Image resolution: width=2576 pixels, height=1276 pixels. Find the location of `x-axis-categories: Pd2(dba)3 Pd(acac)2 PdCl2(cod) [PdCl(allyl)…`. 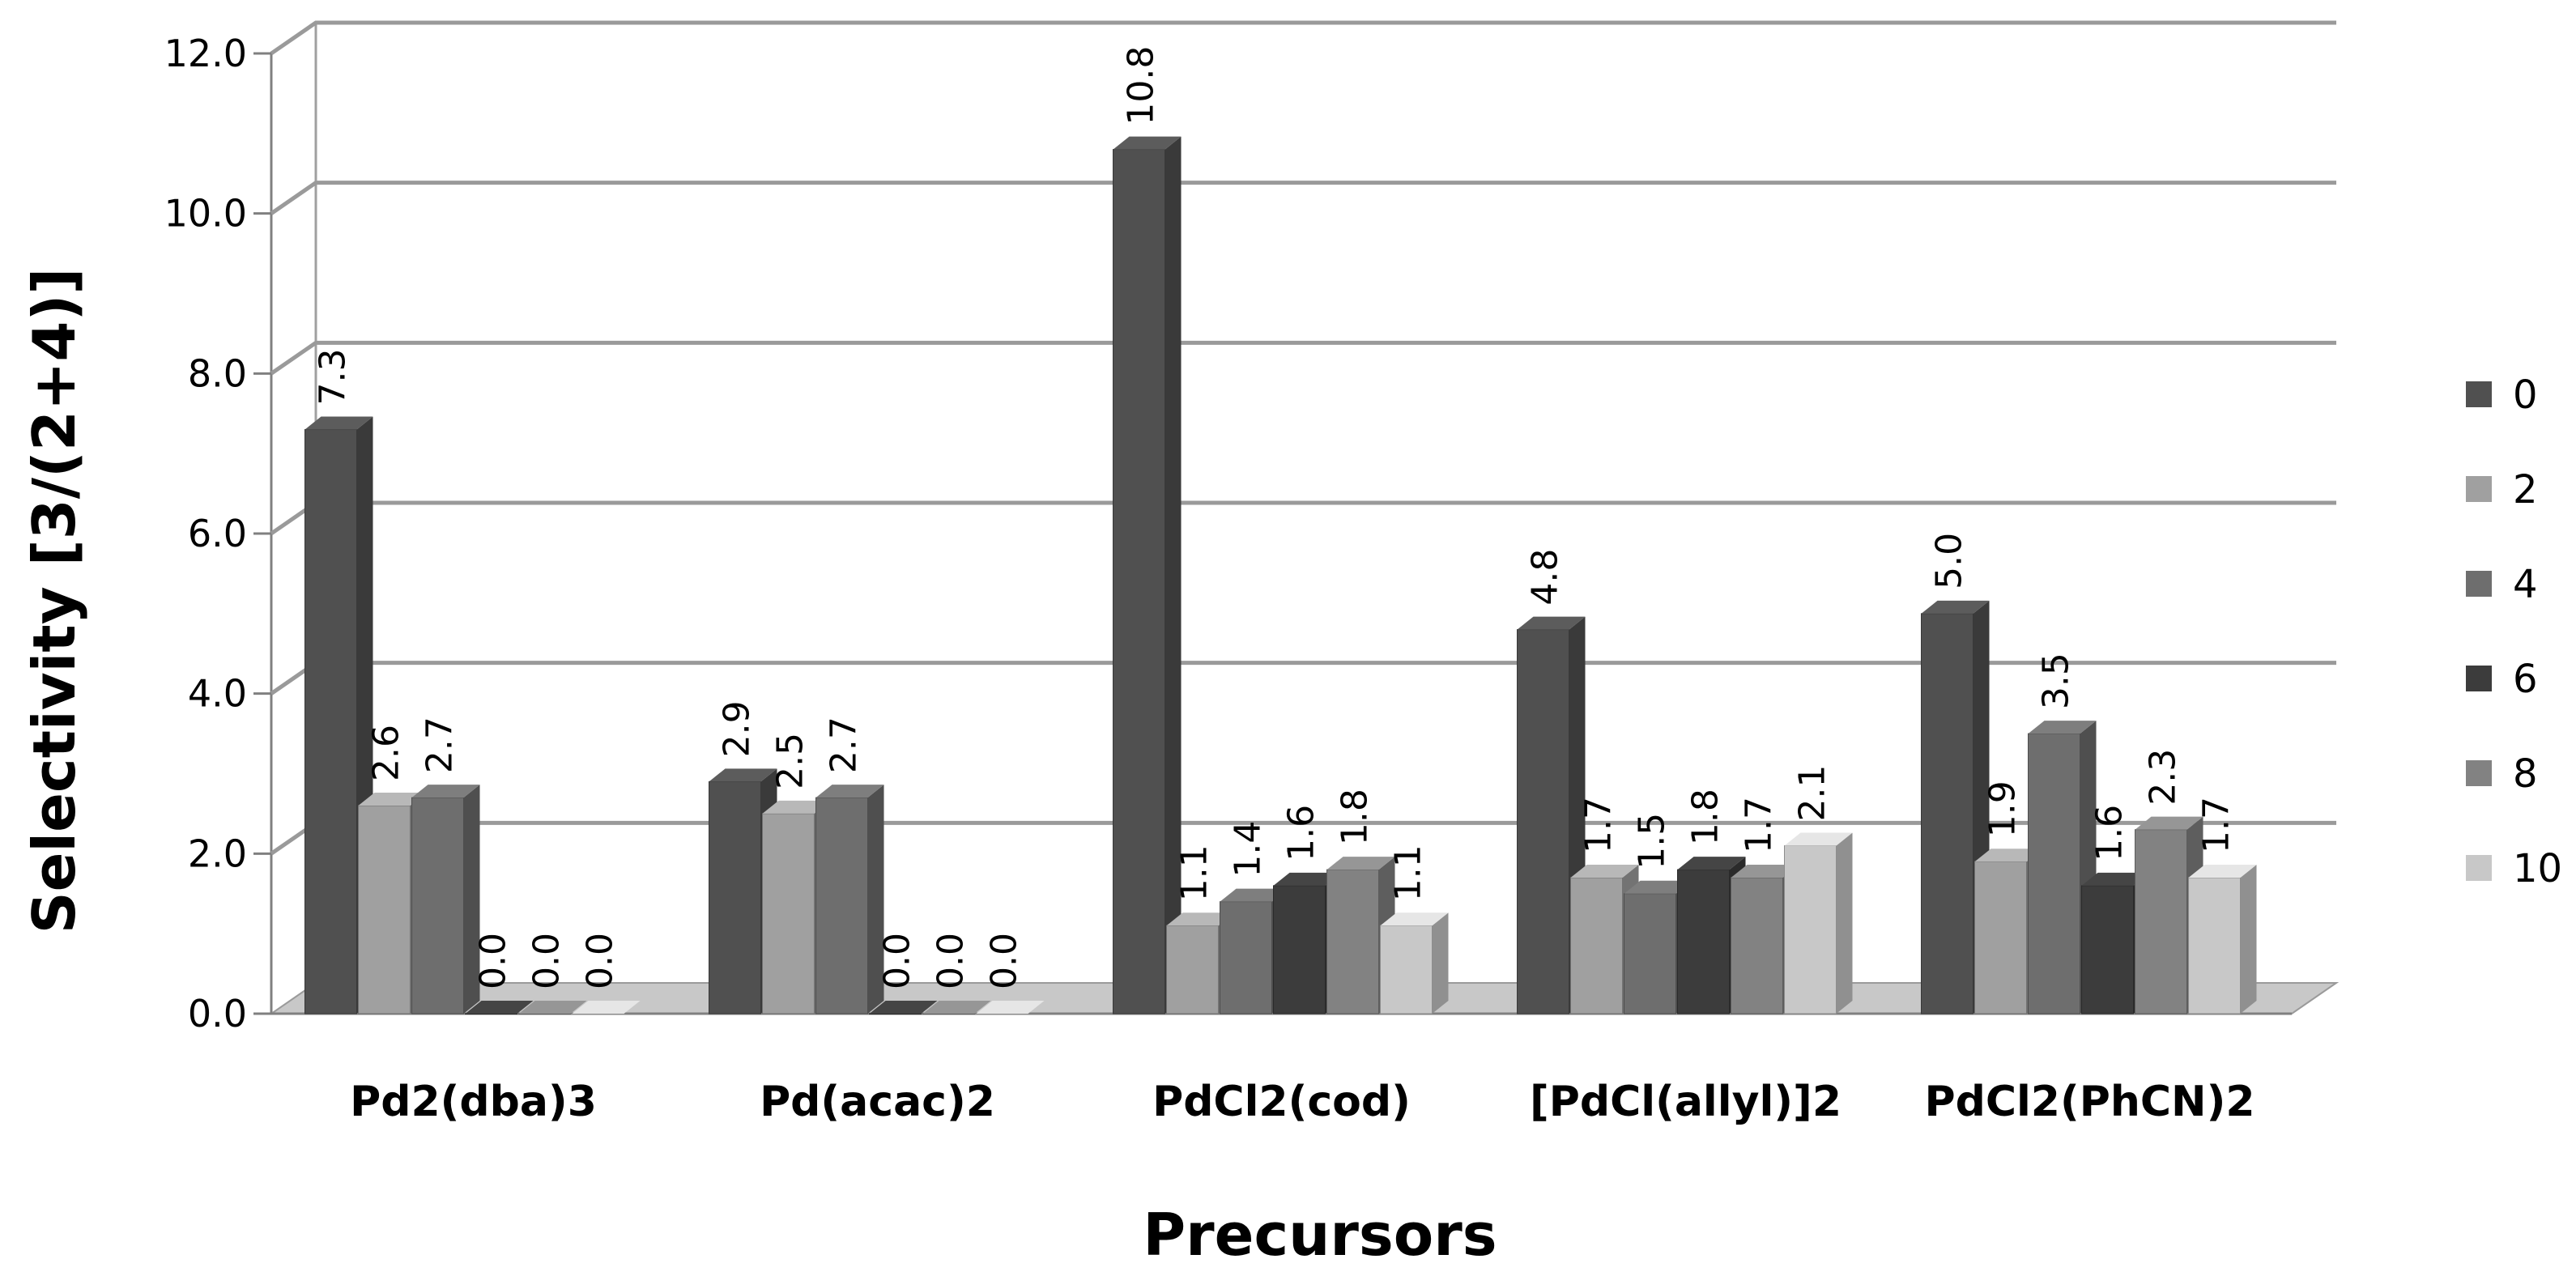

x-axis-categories: Pd2(dba)3 Pd(acac)2 PdCl2(cod) [PdCl(allyl)… is located at coordinates (1302, 1102).